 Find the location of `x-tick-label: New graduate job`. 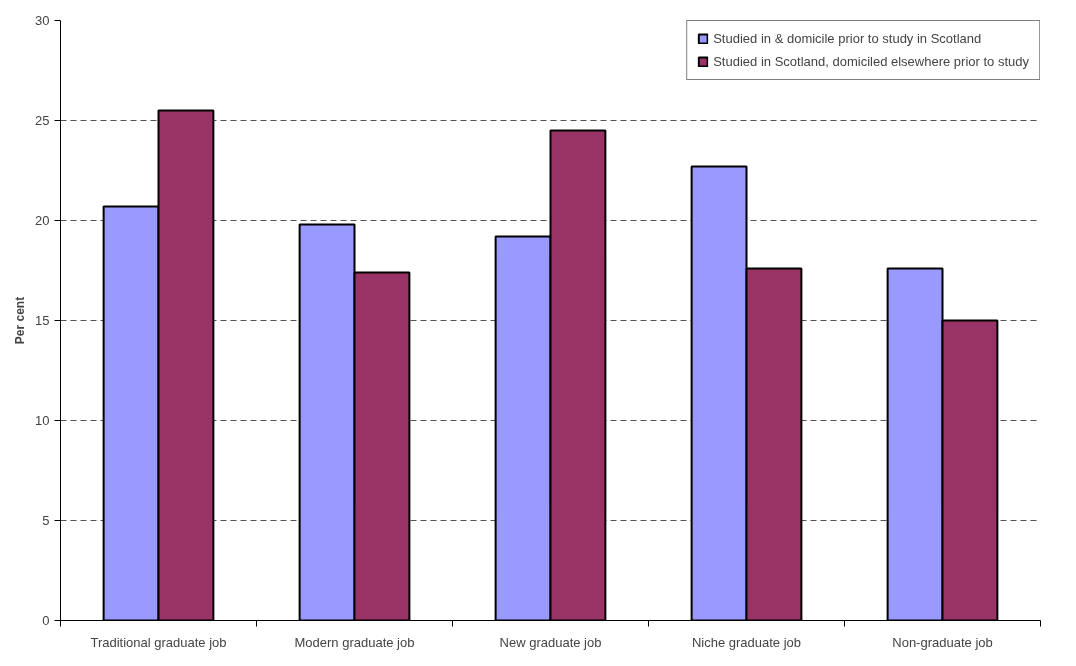

x-tick-label: New graduate job is located at coordinates (550, 642).